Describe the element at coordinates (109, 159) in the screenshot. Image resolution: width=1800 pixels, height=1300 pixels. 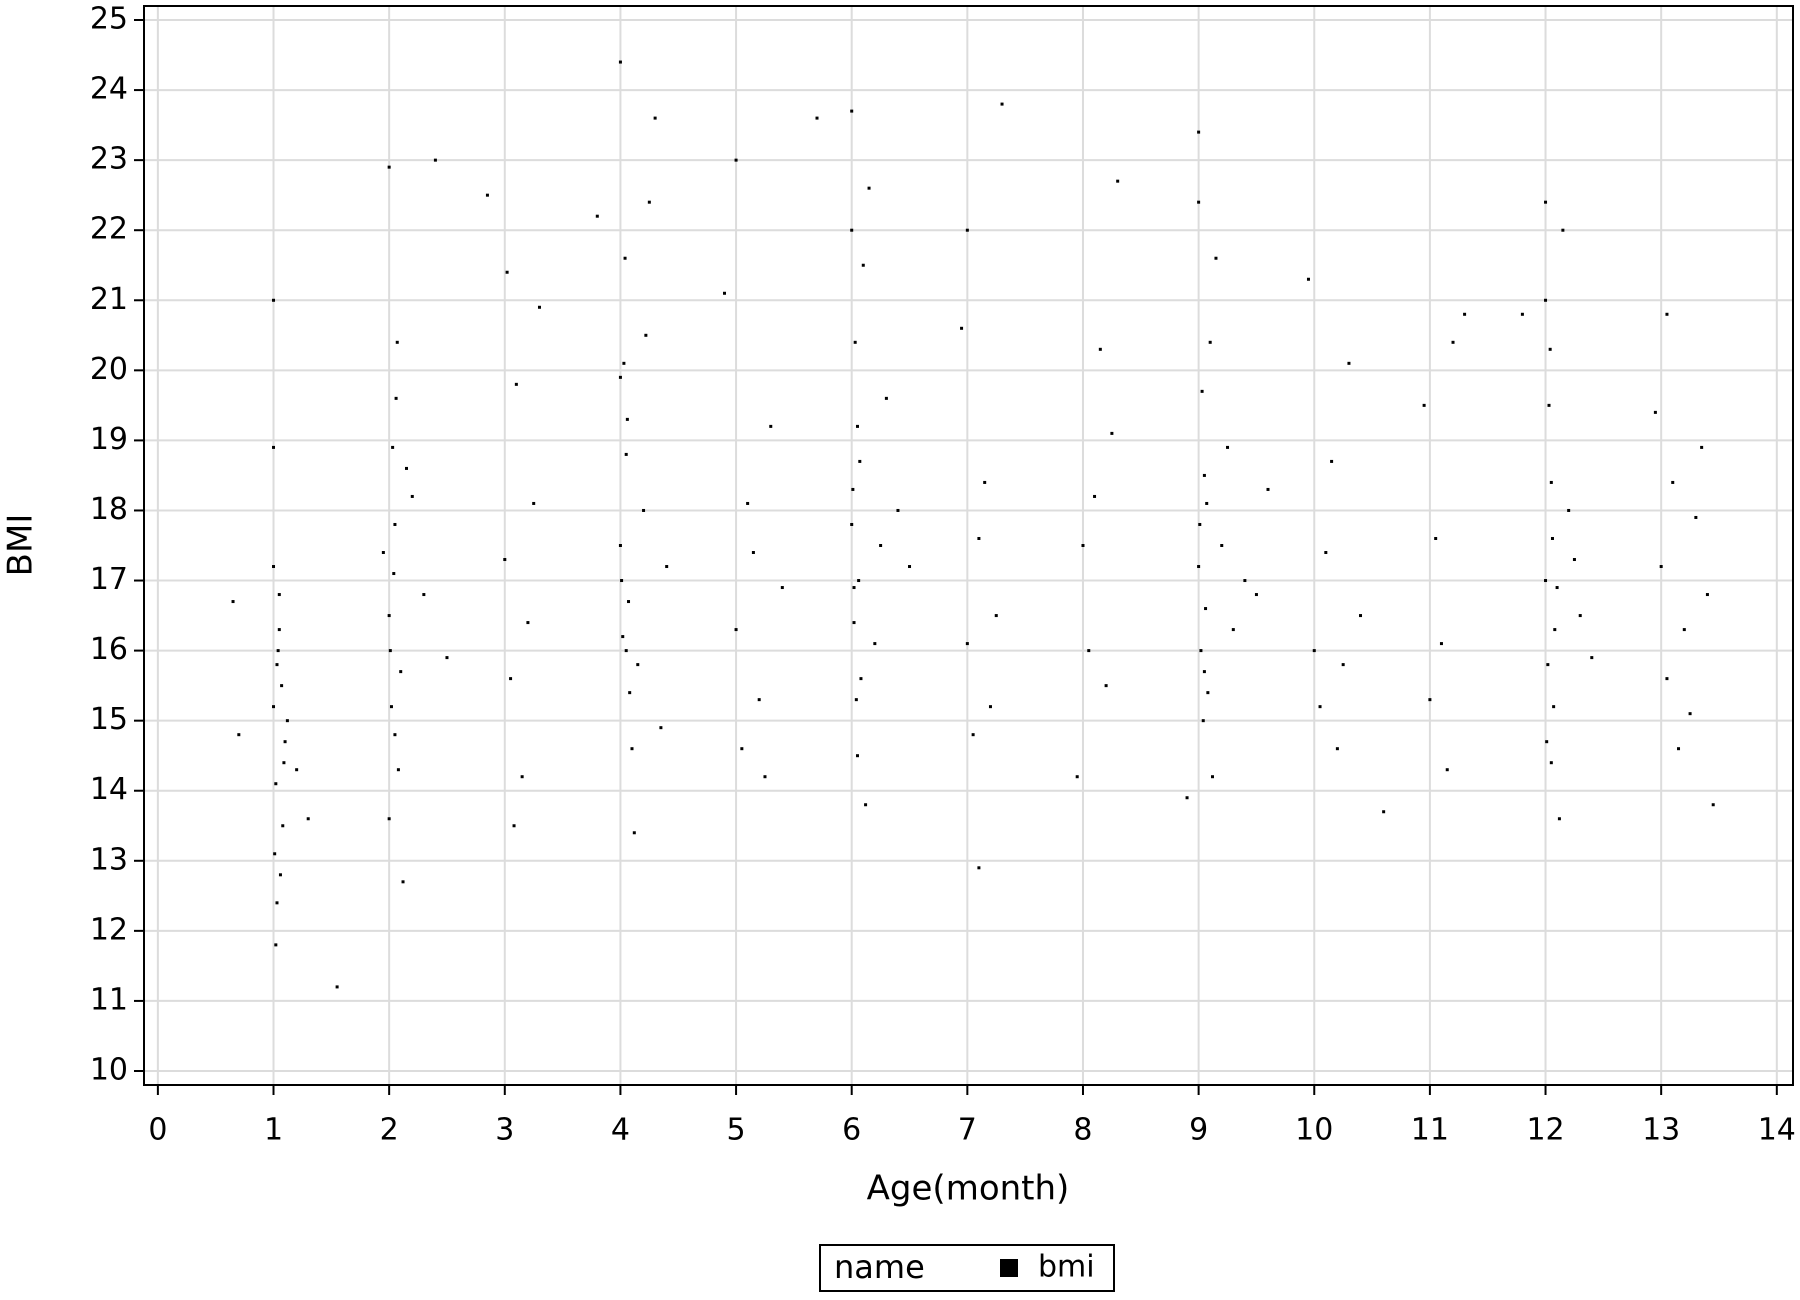
I see `y-tick-label: 23` at that location.